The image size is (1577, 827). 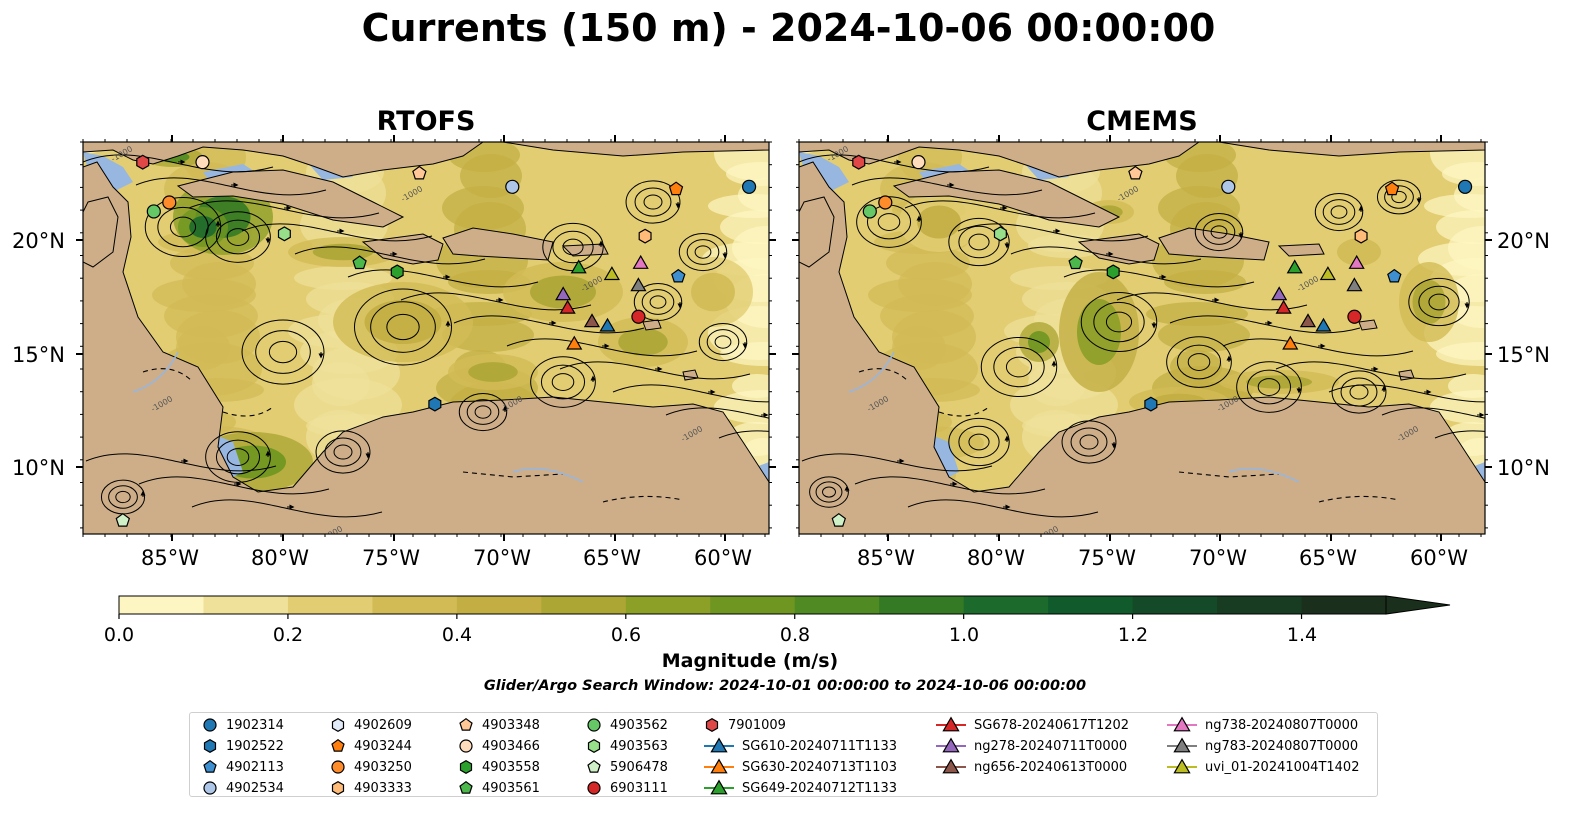 What do you see at coordinates (627, 767) in the screenshot?
I see `legend-item: 5906478` at bounding box center [627, 767].